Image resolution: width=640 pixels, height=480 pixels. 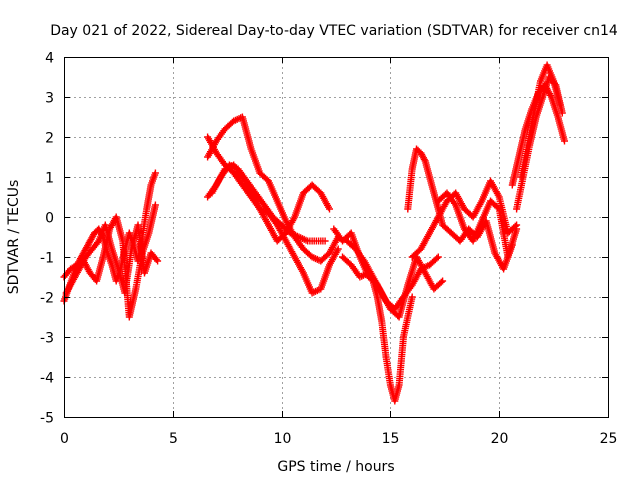 What do you see at coordinates (49, 139) in the screenshot?
I see `y-tick-label: 2` at bounding box center [49, 139].